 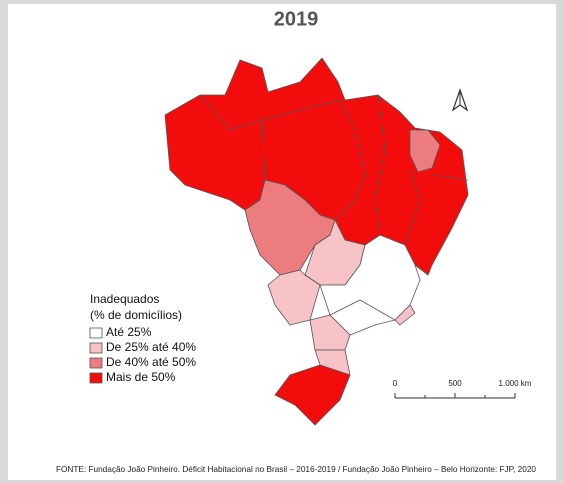 I want to click on scale-label: 1.000 km, so click(x=515, y=383).